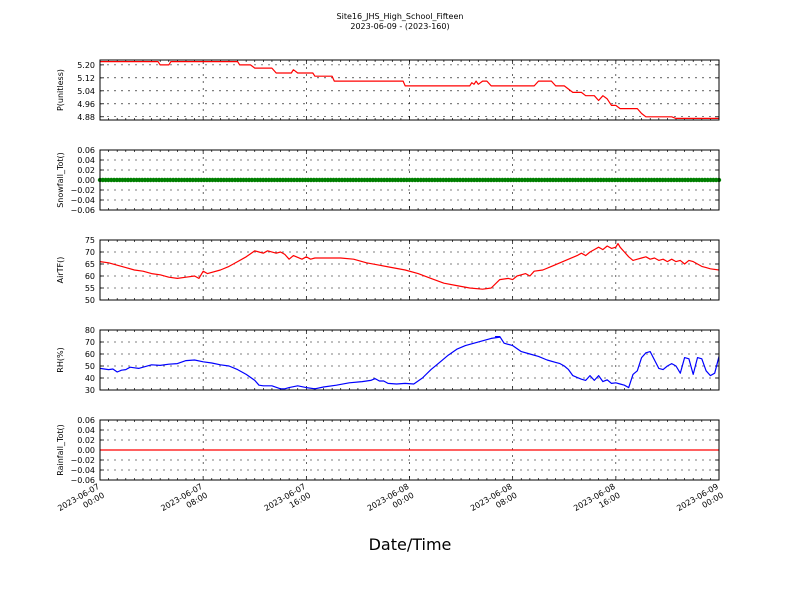 The width and height of the screenshot is (800, 600). I want to click on x-tick-label: 2023-06-0816:00, so click(597, 502).